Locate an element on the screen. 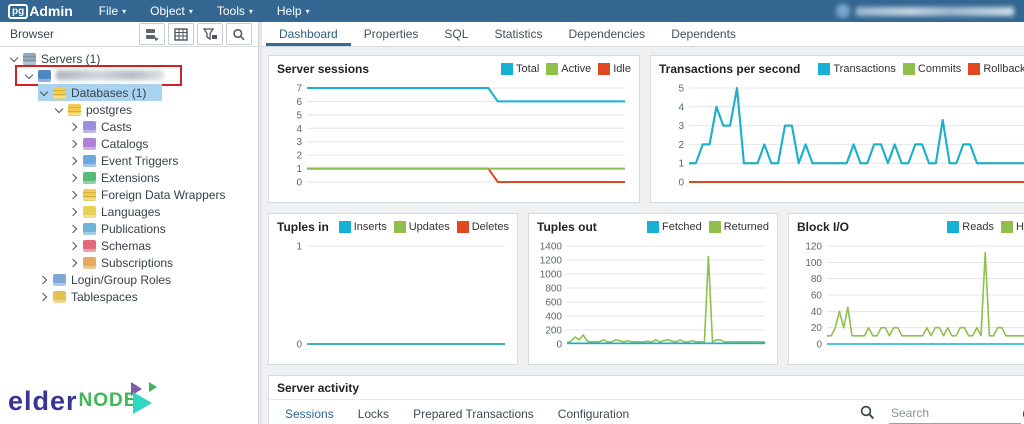 This screenshot has height=424, width=1024. svg-text: 100 is located at coordinates (813, 263).